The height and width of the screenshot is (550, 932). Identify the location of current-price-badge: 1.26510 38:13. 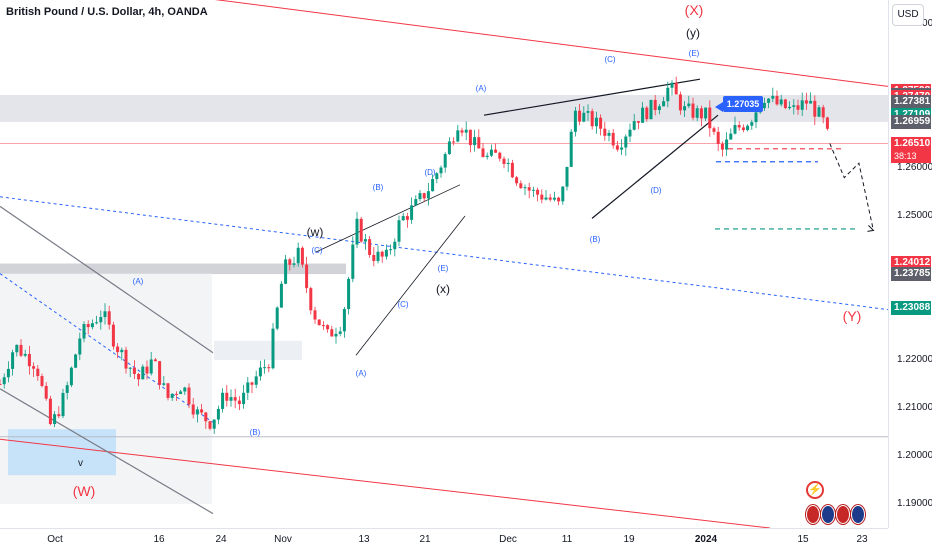
(911, 149).